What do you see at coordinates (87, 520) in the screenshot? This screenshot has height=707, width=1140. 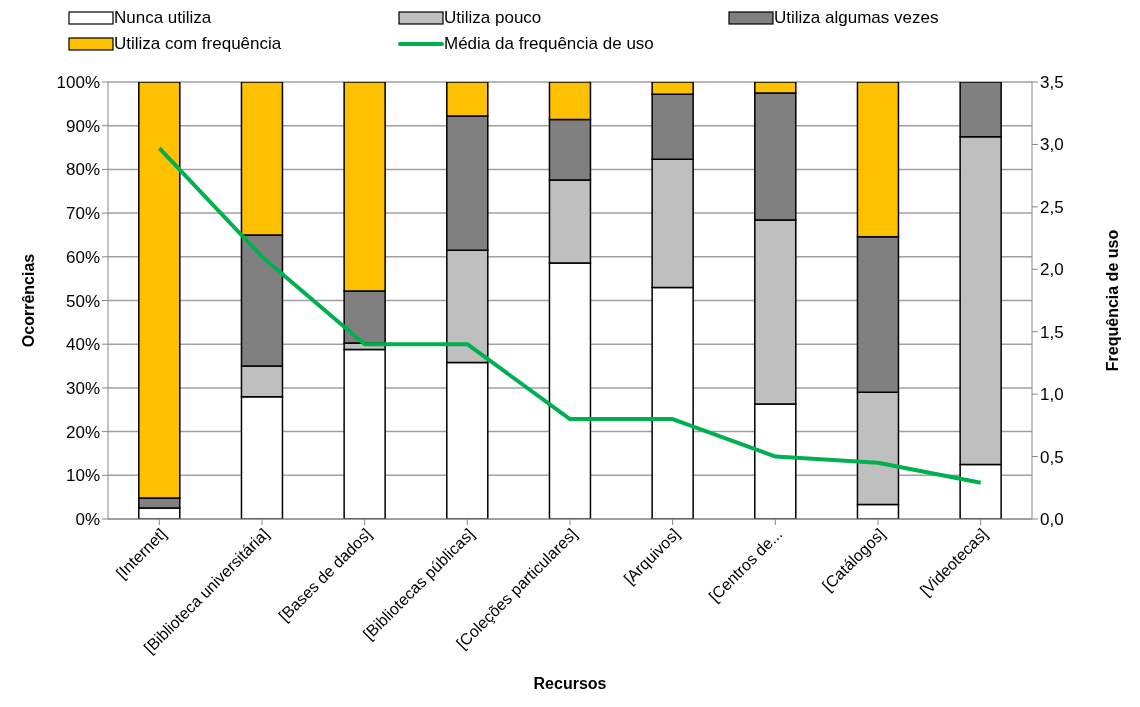 I see `y-tick-label: 0%` at bounding box center [87, 520].